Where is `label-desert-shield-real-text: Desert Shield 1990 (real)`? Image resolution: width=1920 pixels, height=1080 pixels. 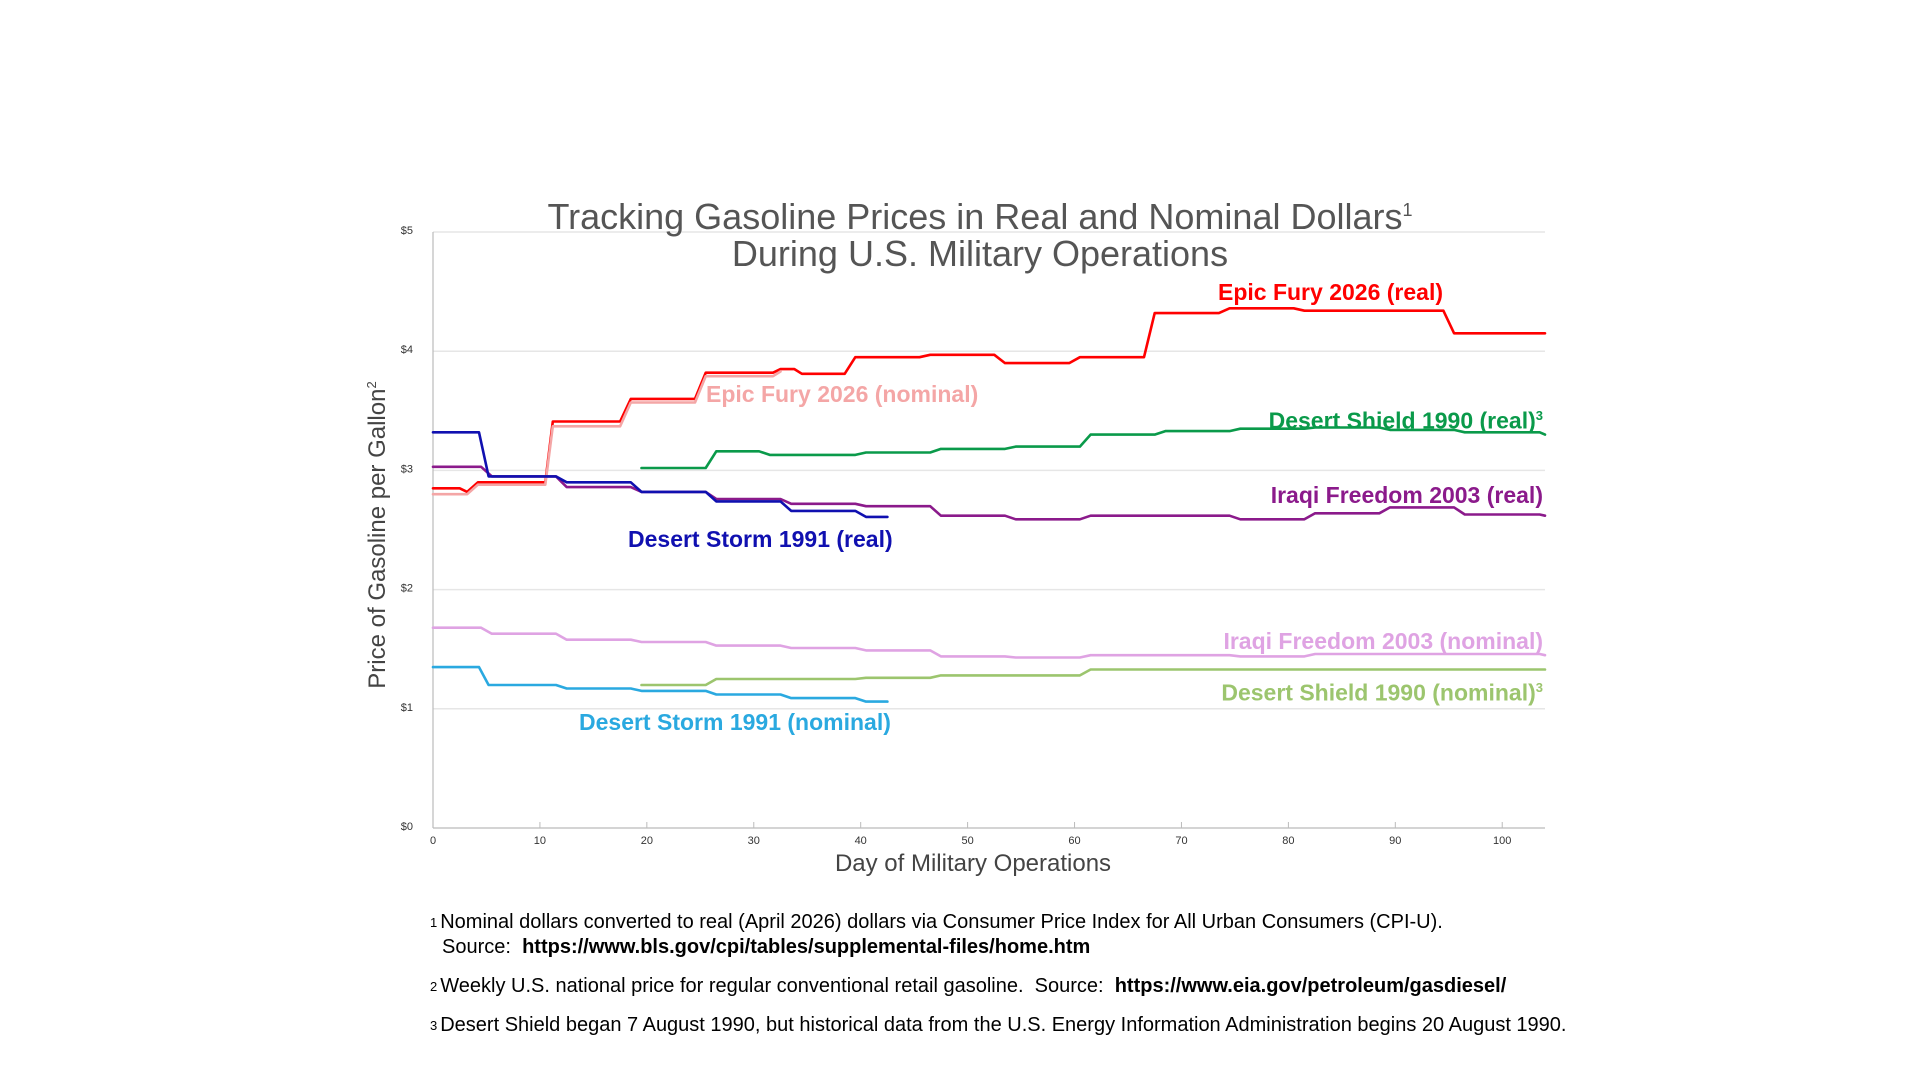 label-desert-shield-real-text: Desert Shield 1990 (real) is located at coordinates (1402, 420).